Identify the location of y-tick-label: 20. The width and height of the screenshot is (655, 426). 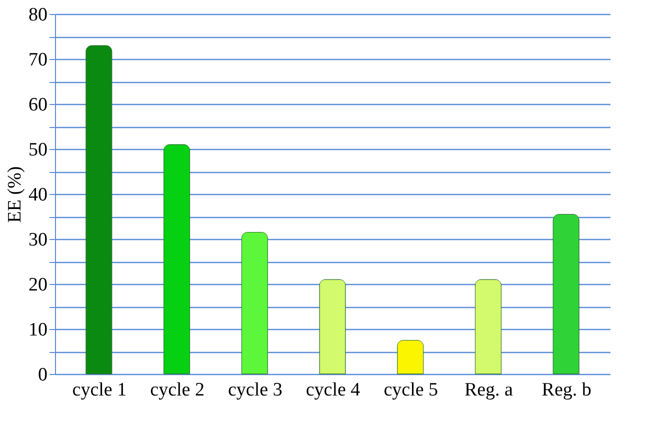
(38, 285).